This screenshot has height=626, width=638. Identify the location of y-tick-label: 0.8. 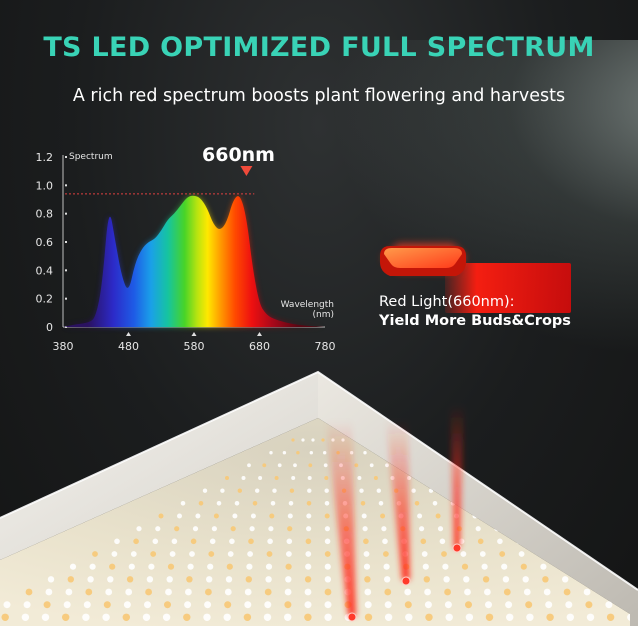
(45, 214).